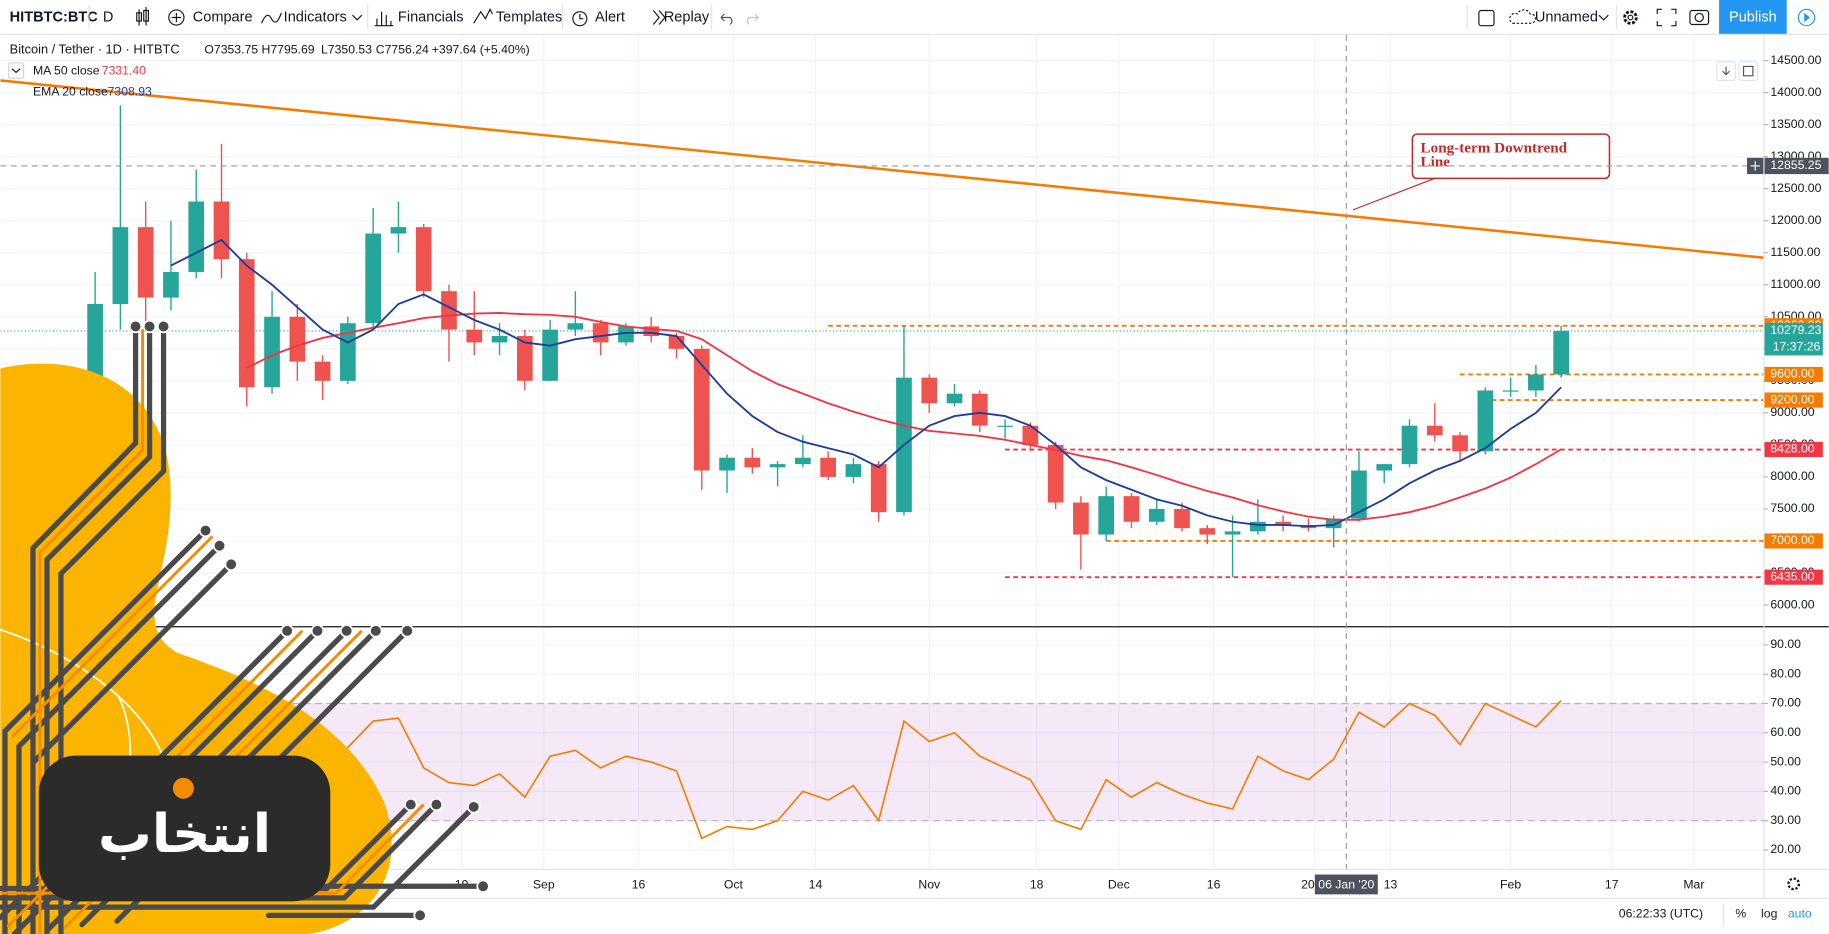  What do you see at coordinates (1792, 476) in the screenshot?
I see `y-tick-label: 8000.00` at bounding box center [1792, 476].